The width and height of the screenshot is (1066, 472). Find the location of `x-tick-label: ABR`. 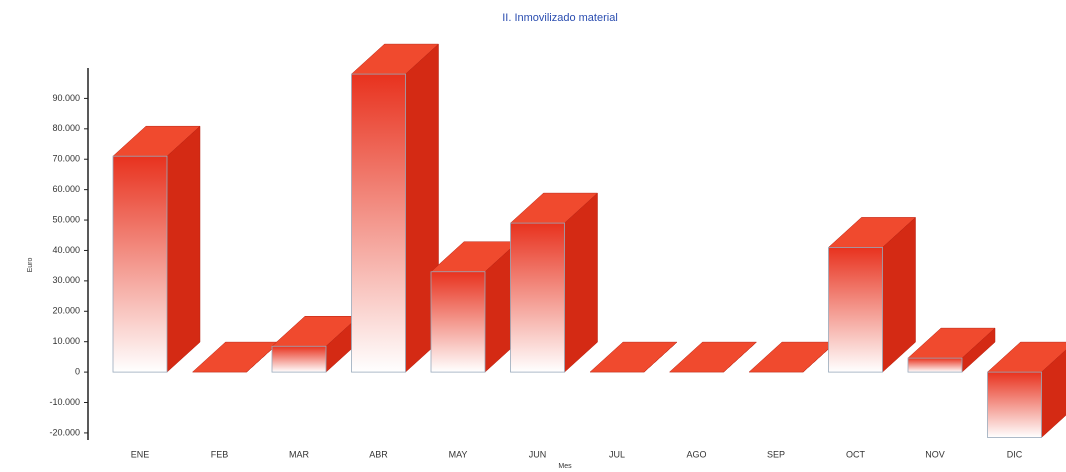

x-tick-label: ABR is located at coordinates (378, 454).